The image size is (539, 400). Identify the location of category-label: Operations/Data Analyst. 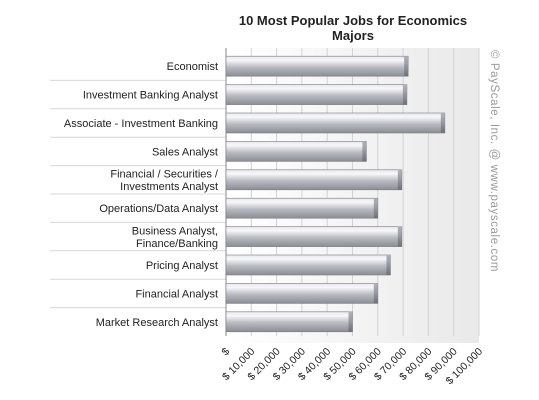
(158, 209).